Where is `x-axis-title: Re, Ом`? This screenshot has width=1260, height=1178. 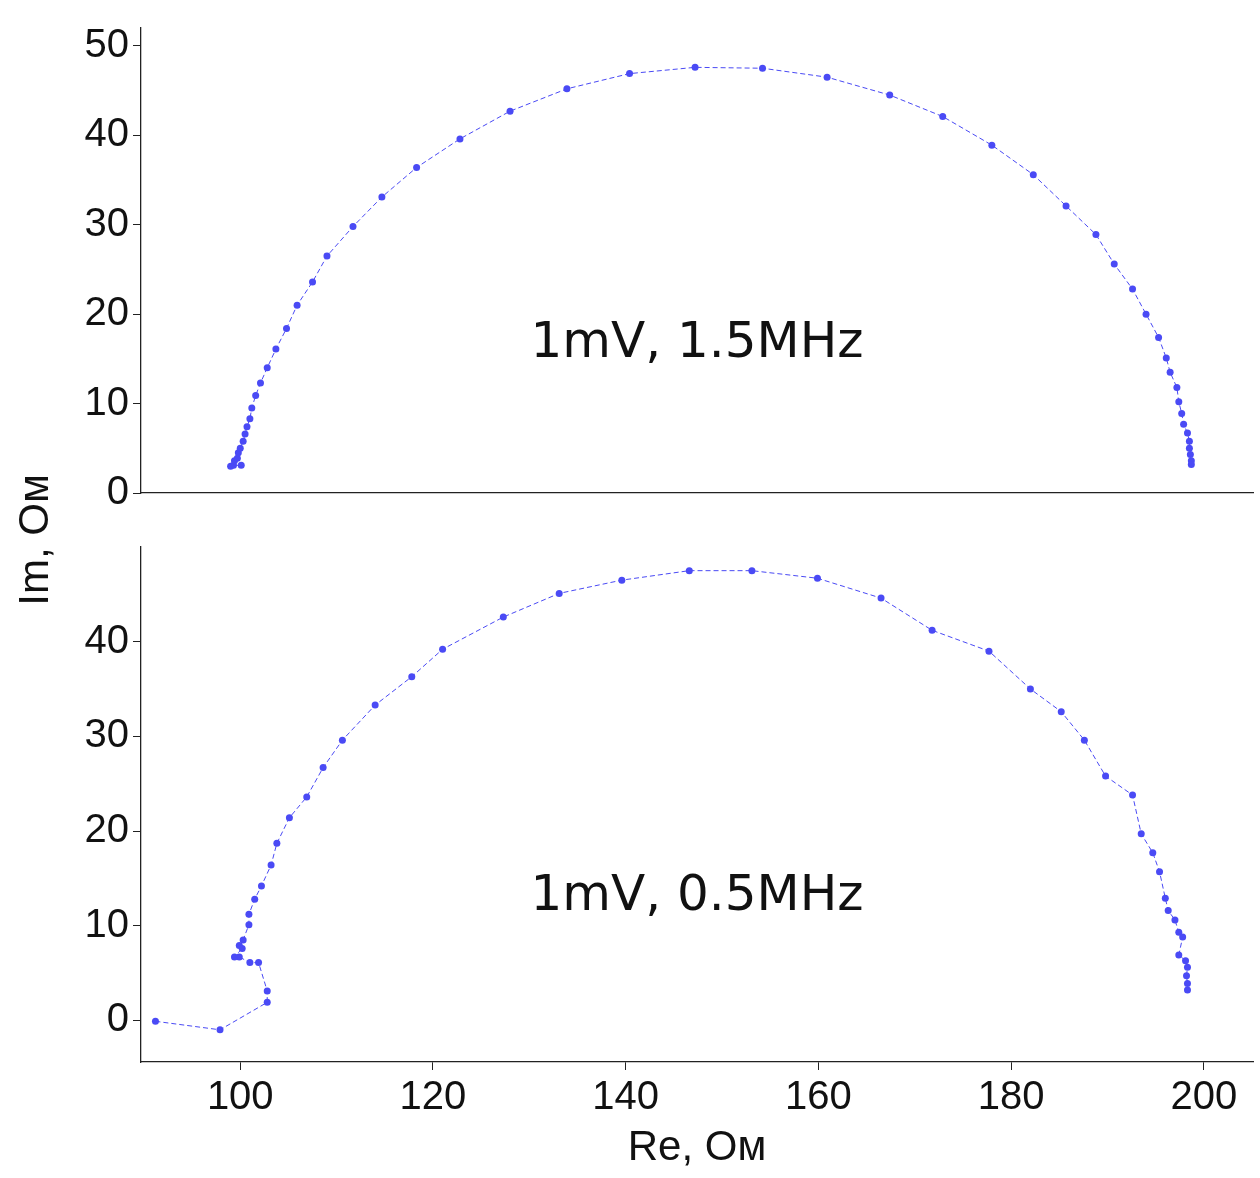 x-axis-title: Re, Ом is located at coordinates (697, 1146).